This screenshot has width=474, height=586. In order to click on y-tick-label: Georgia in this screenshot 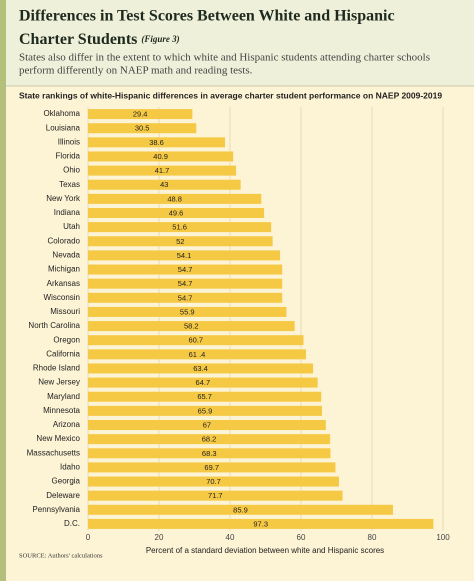, I will do `click(66, 481)`.